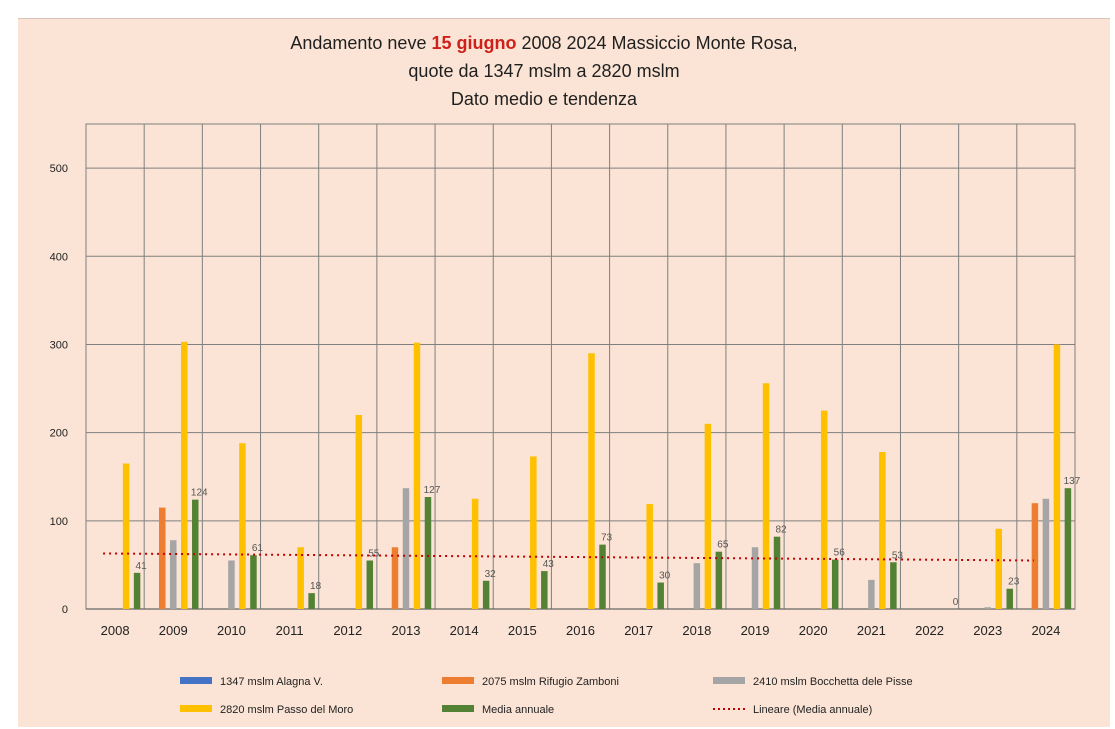 This screenshot has width=1115, height=729. What do you see at coordinates (544, 99) in the screenshot?
I see `chart-title-line-3: Dato medio e tendenza` at bounding box center [544, 99].